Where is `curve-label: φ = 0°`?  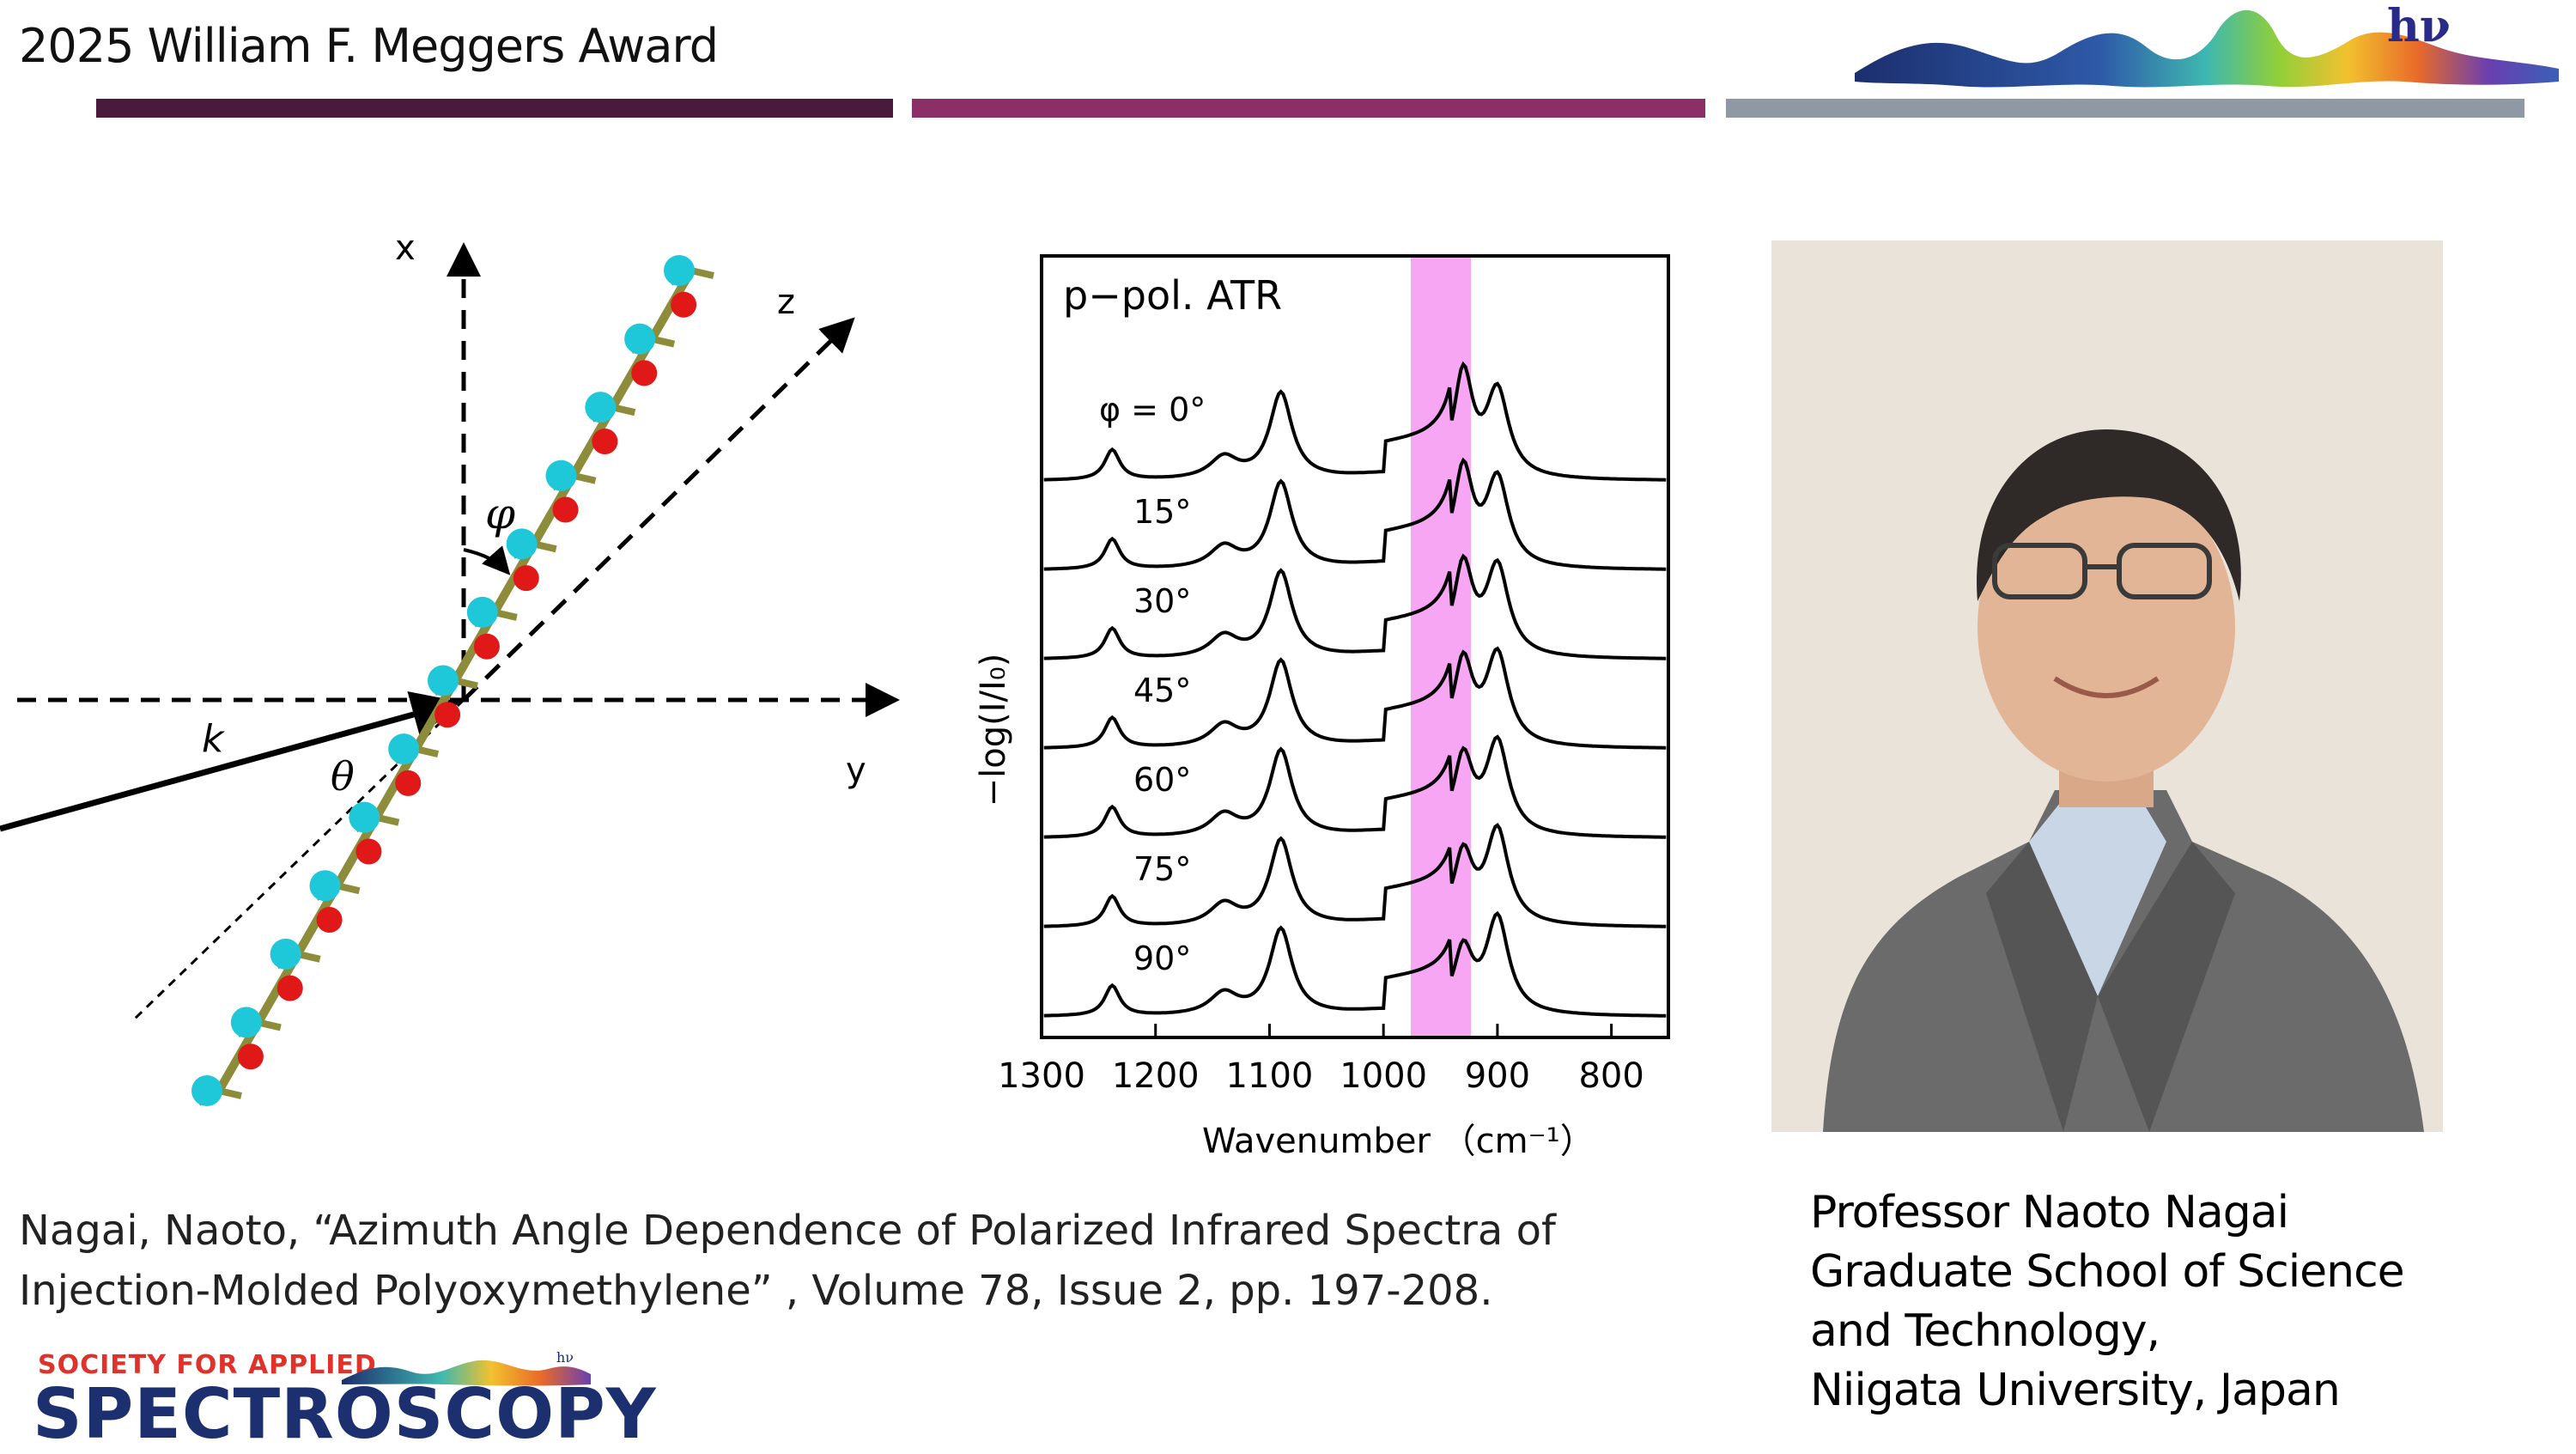 curve-label: φ = 0° is located at coordinates (1152, 410).